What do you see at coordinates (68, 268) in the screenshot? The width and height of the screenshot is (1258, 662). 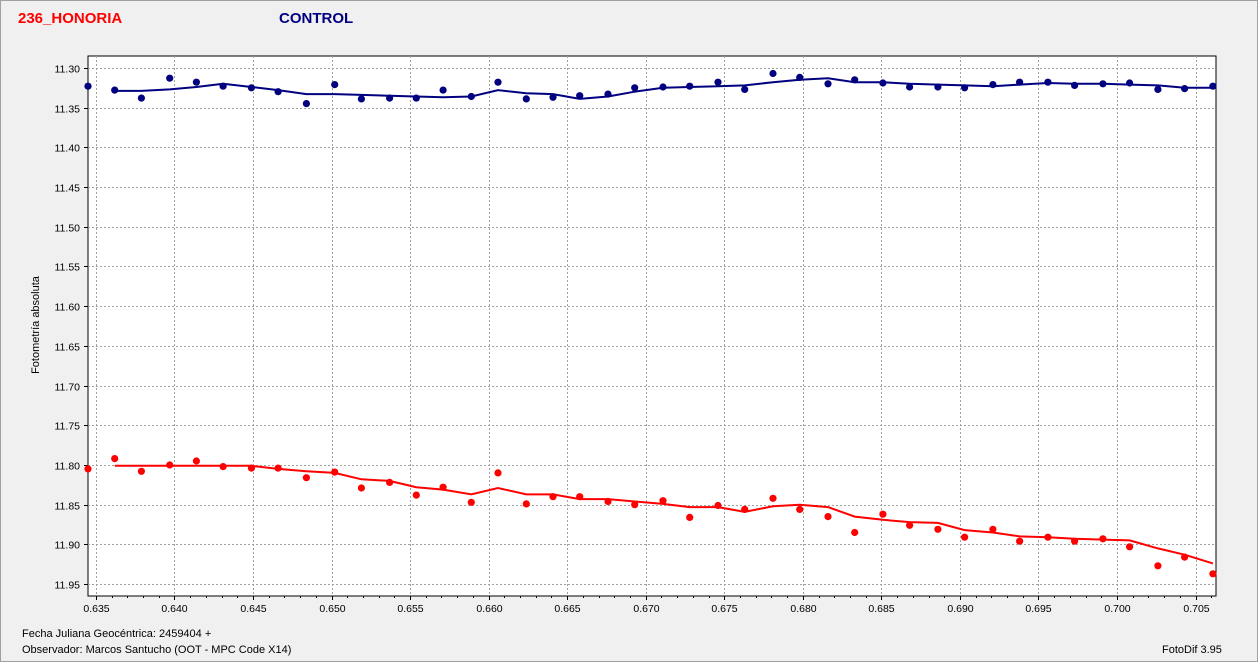 I see `y-tick-label: 11.55` at bounding box center [68, 268].